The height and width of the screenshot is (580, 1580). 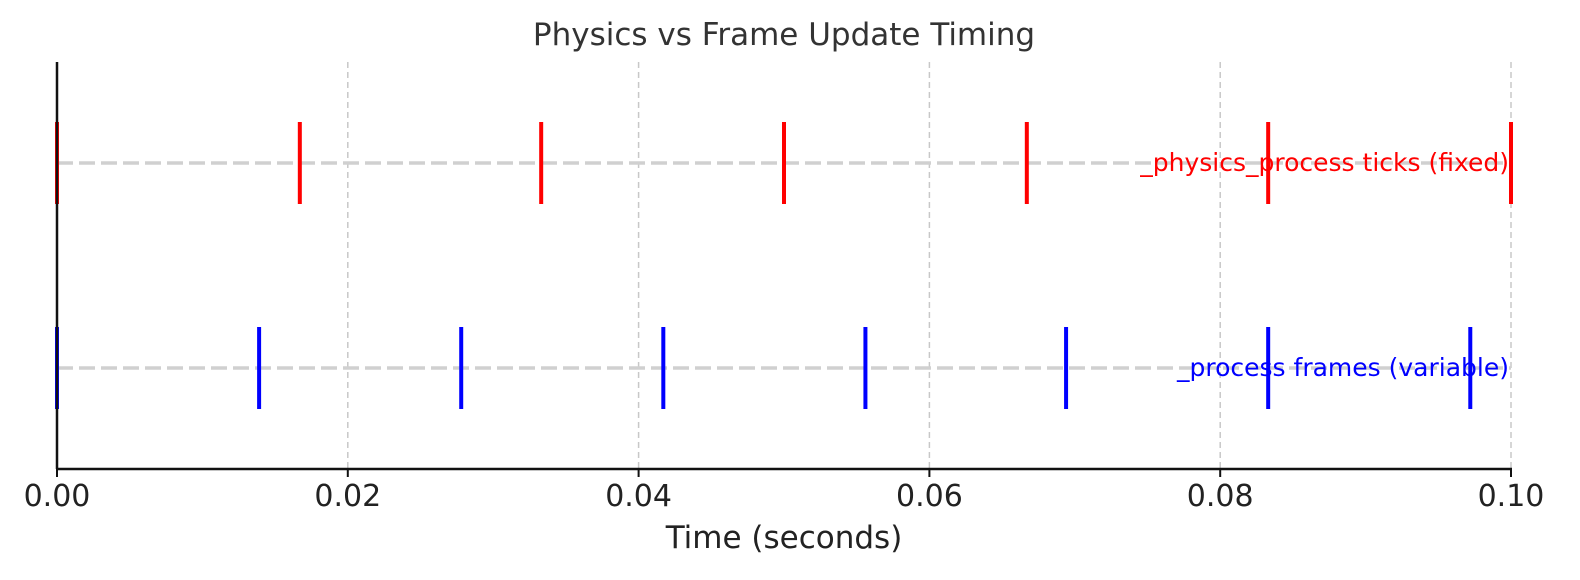 I want to click on x-tick-labels: 0.00 0.02 0.04 0.06 0.08 0.10, so click(x=784, y=491).